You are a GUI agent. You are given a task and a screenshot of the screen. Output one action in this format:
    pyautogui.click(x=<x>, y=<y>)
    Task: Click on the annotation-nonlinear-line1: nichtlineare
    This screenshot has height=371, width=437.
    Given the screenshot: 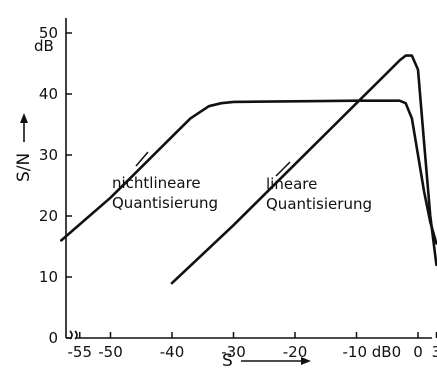 What is the action you would take?
    pyautogui.click(x=156, y=183)
    